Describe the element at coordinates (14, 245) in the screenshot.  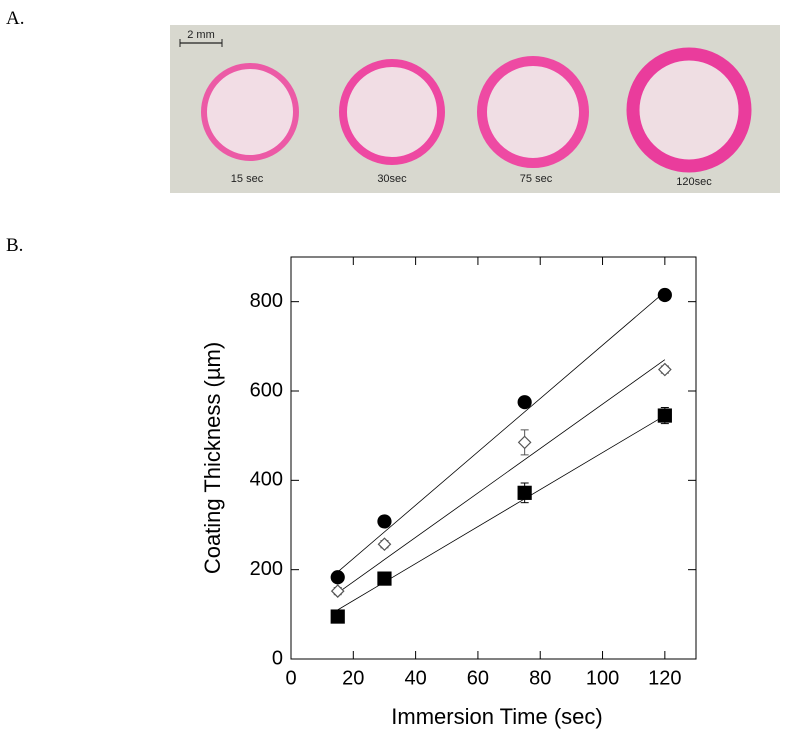
I see `panel-label: B.` at that location.